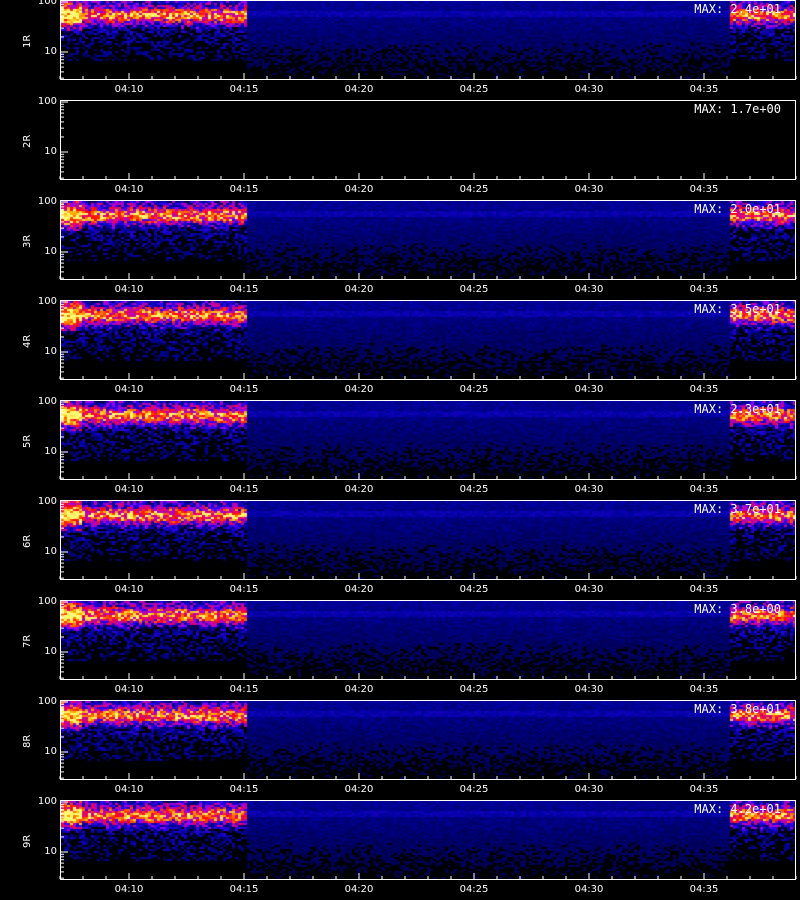 The image size is (800, 900). What do you see at coordinates (737, 9) in the screenshot?
I see `max-value-label: MAX: 2.4e+01` at bounding box center [737, 9].